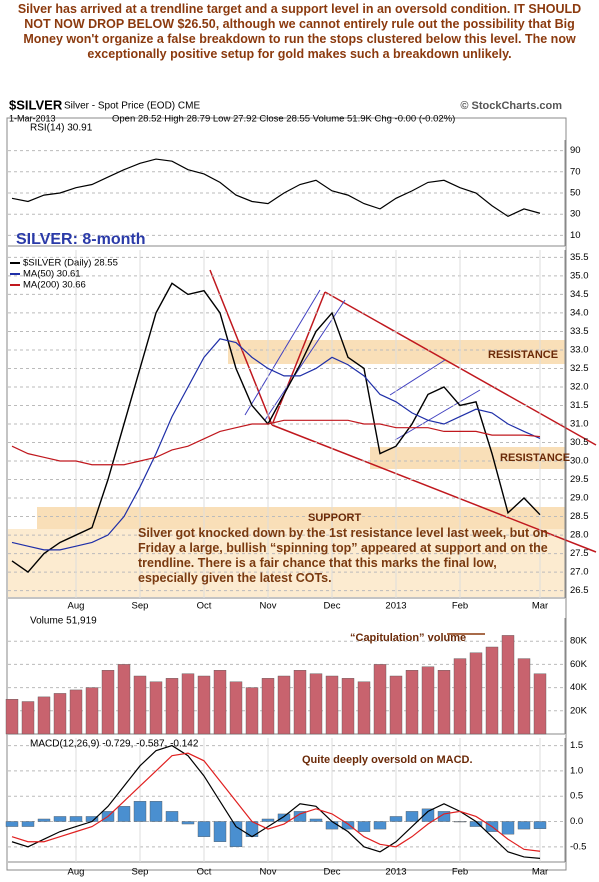  Describe the element at coordinates (579, 405) in the screenshot. I see `y-tick-label: 31.5` at that location.